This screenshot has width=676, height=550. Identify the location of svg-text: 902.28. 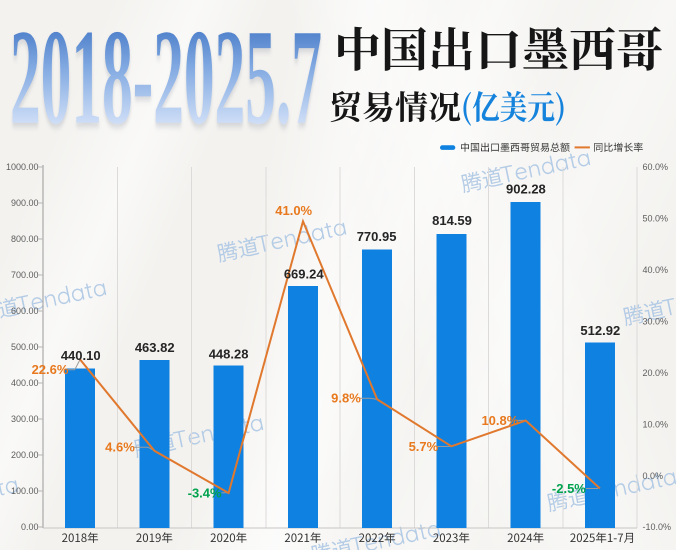
(526, 188).